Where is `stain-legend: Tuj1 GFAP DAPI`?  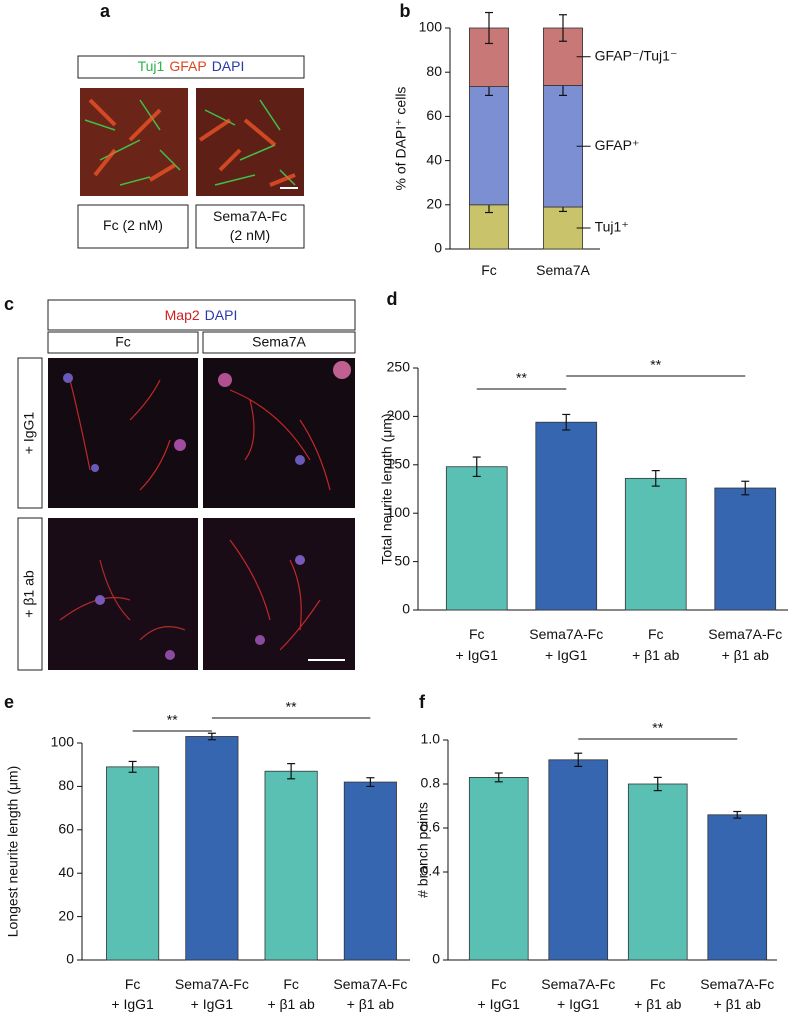 stain-legend: Tuj1 GFAP DAPI is located at coordinates (191, 66).